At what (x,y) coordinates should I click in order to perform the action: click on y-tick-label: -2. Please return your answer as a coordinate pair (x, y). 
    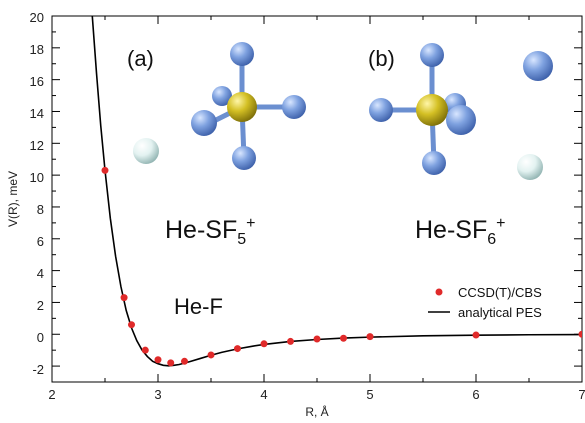
    Looking at the image, I should click on (38, 369).